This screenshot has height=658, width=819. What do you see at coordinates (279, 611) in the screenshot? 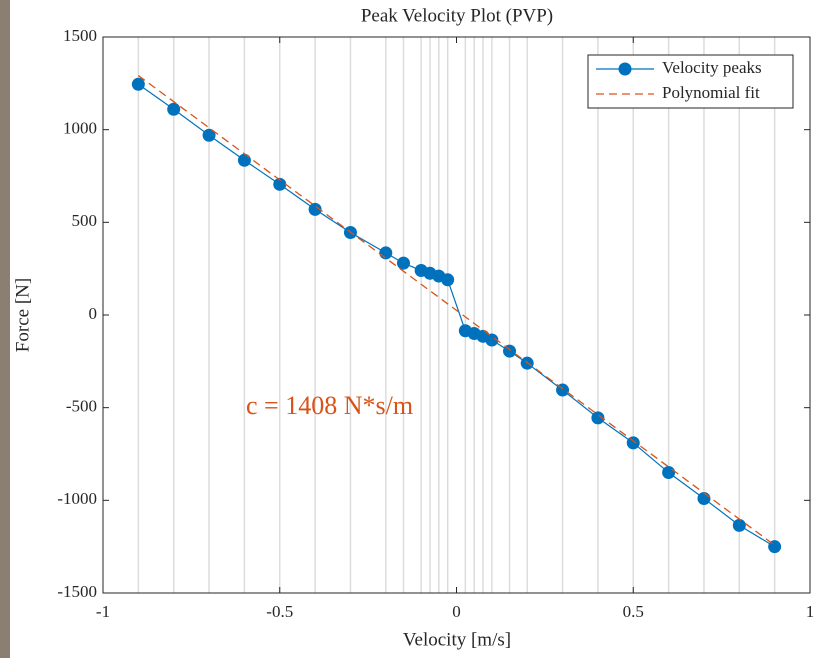
I see `x-tick-label: -0.5` at bounding box center [279, 611].